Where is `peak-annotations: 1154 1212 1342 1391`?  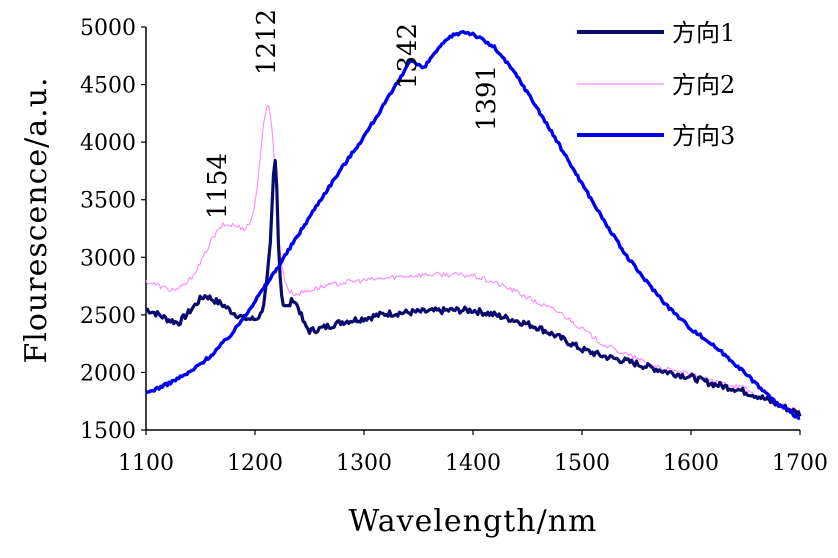
peak-annotations: 1154 1212 1342 1391 is located at coordinates (352, 114).